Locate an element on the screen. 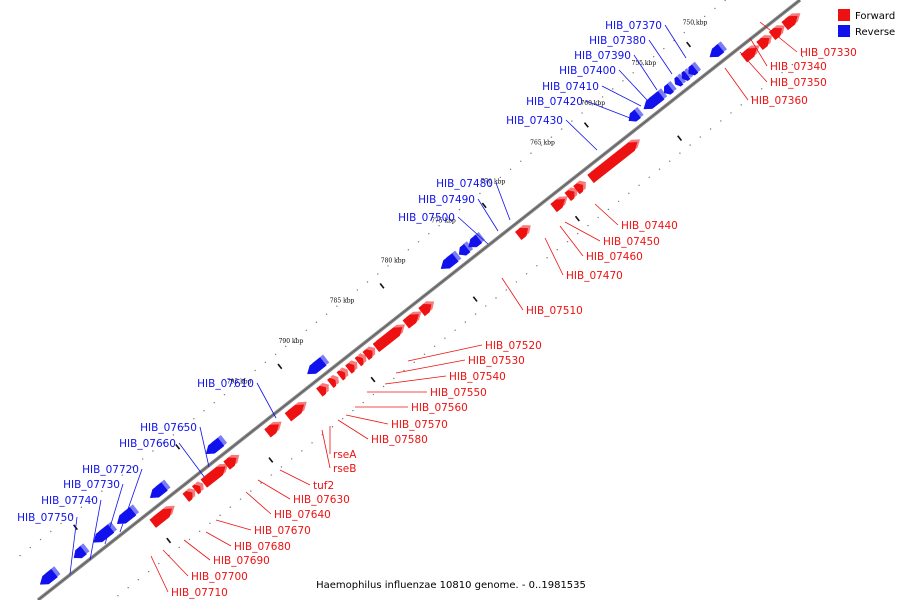 Image resolution: width=900 pixels, height=600 pixels. gene-label-hib_07680: HIB_07680 is located at coordinates (262, 547).